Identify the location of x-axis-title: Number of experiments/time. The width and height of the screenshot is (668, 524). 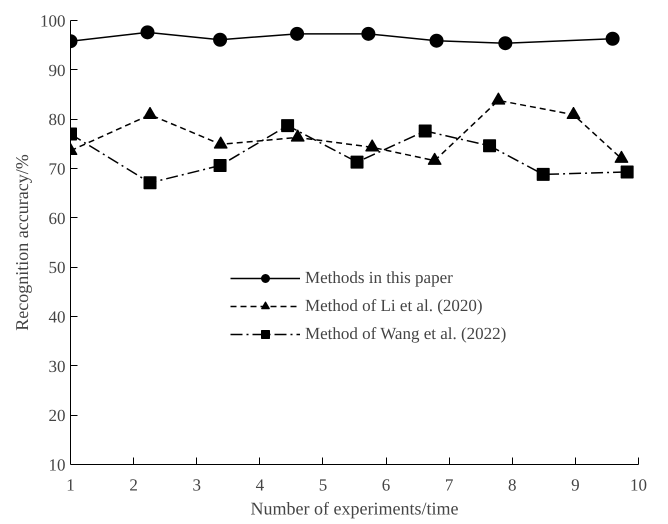
(354, 508).